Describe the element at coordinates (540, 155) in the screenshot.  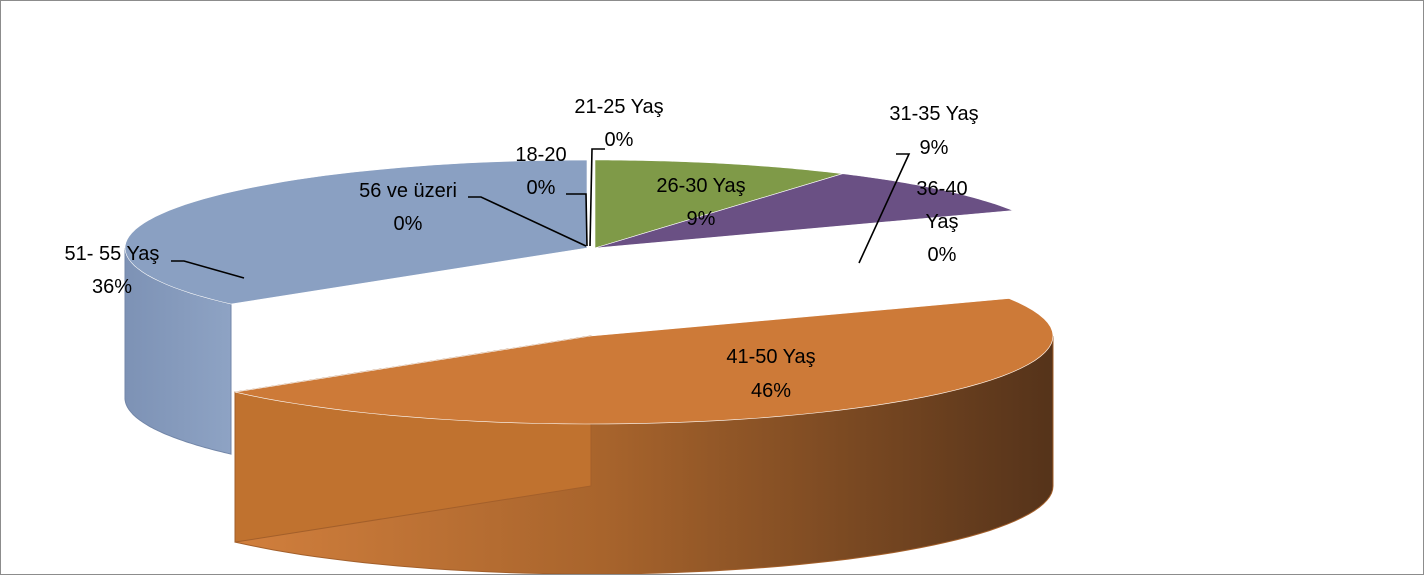
I see `data-label-18-20-category: 18-20` at that location.